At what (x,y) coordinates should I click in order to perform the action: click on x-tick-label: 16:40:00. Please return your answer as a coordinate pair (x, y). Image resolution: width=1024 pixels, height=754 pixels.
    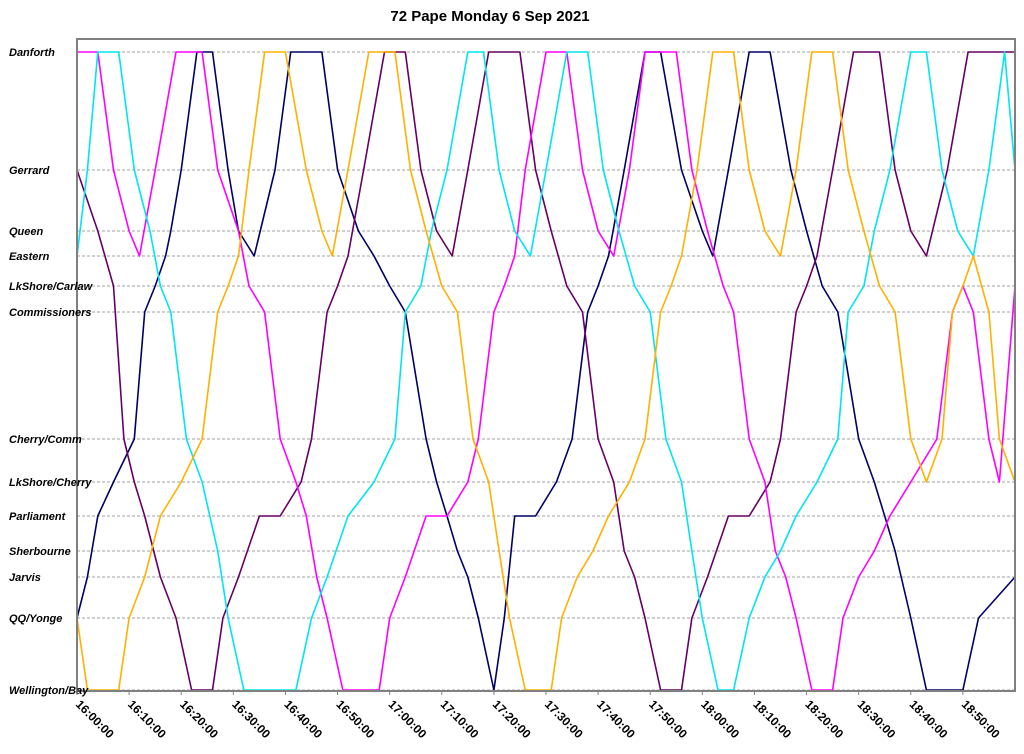
    Looking at the image, I should click on (303, 719).